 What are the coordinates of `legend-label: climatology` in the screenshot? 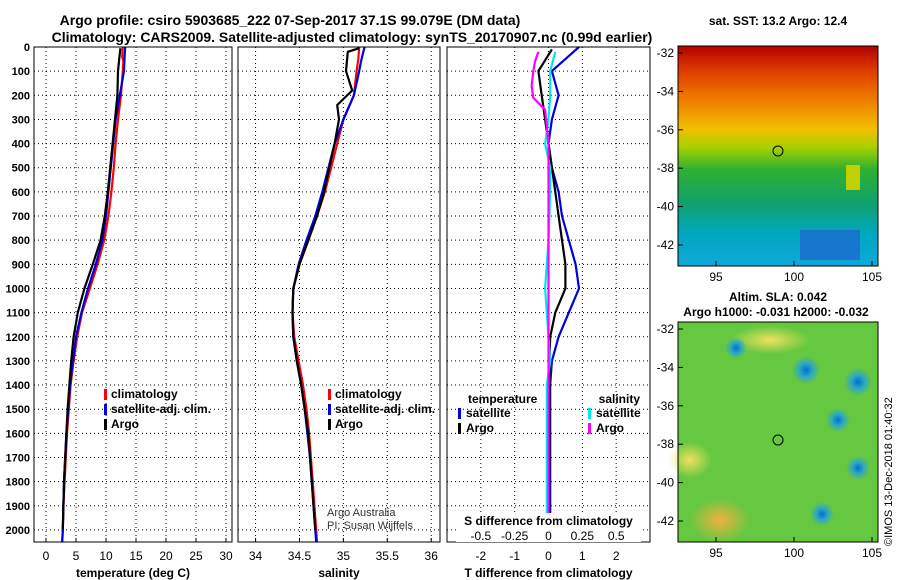 It's located at (144, 394).